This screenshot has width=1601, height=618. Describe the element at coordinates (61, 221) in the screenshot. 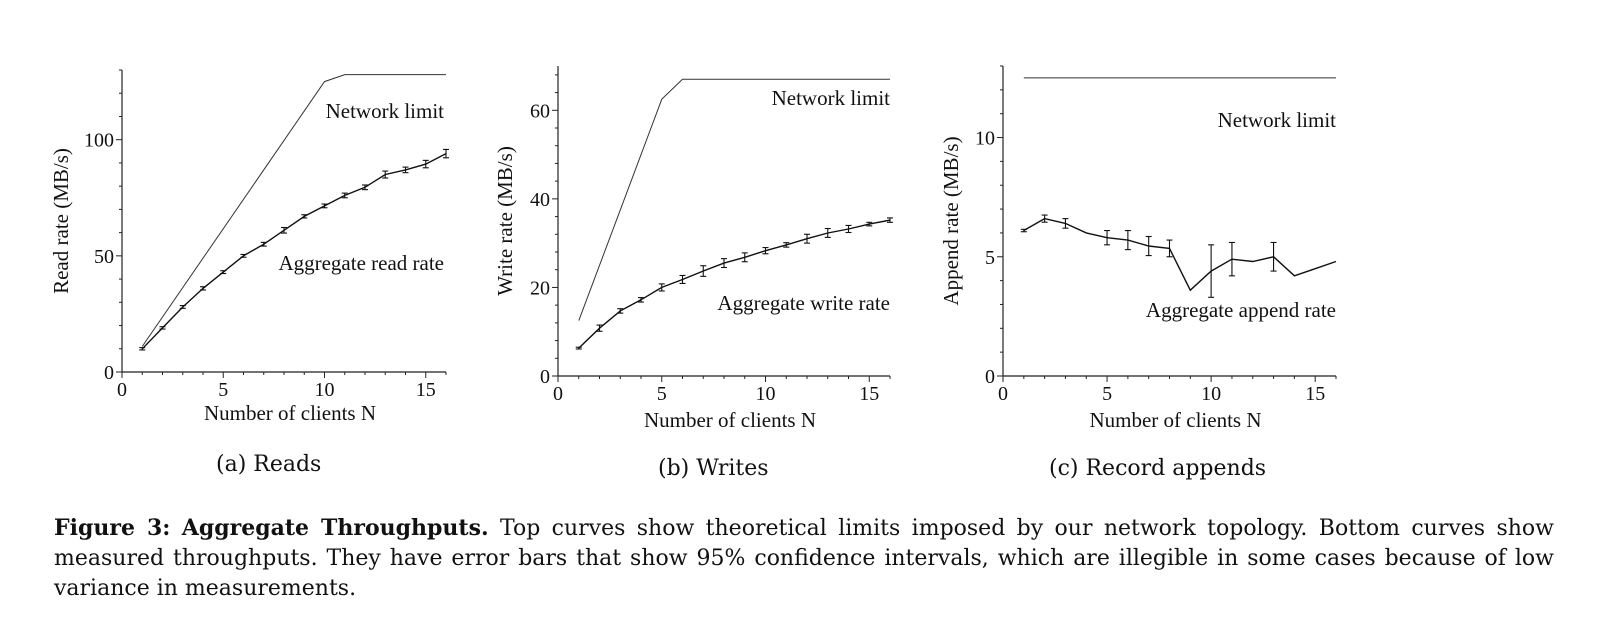

I see `y-axis-label: Read rate (MB/s)` at that location.